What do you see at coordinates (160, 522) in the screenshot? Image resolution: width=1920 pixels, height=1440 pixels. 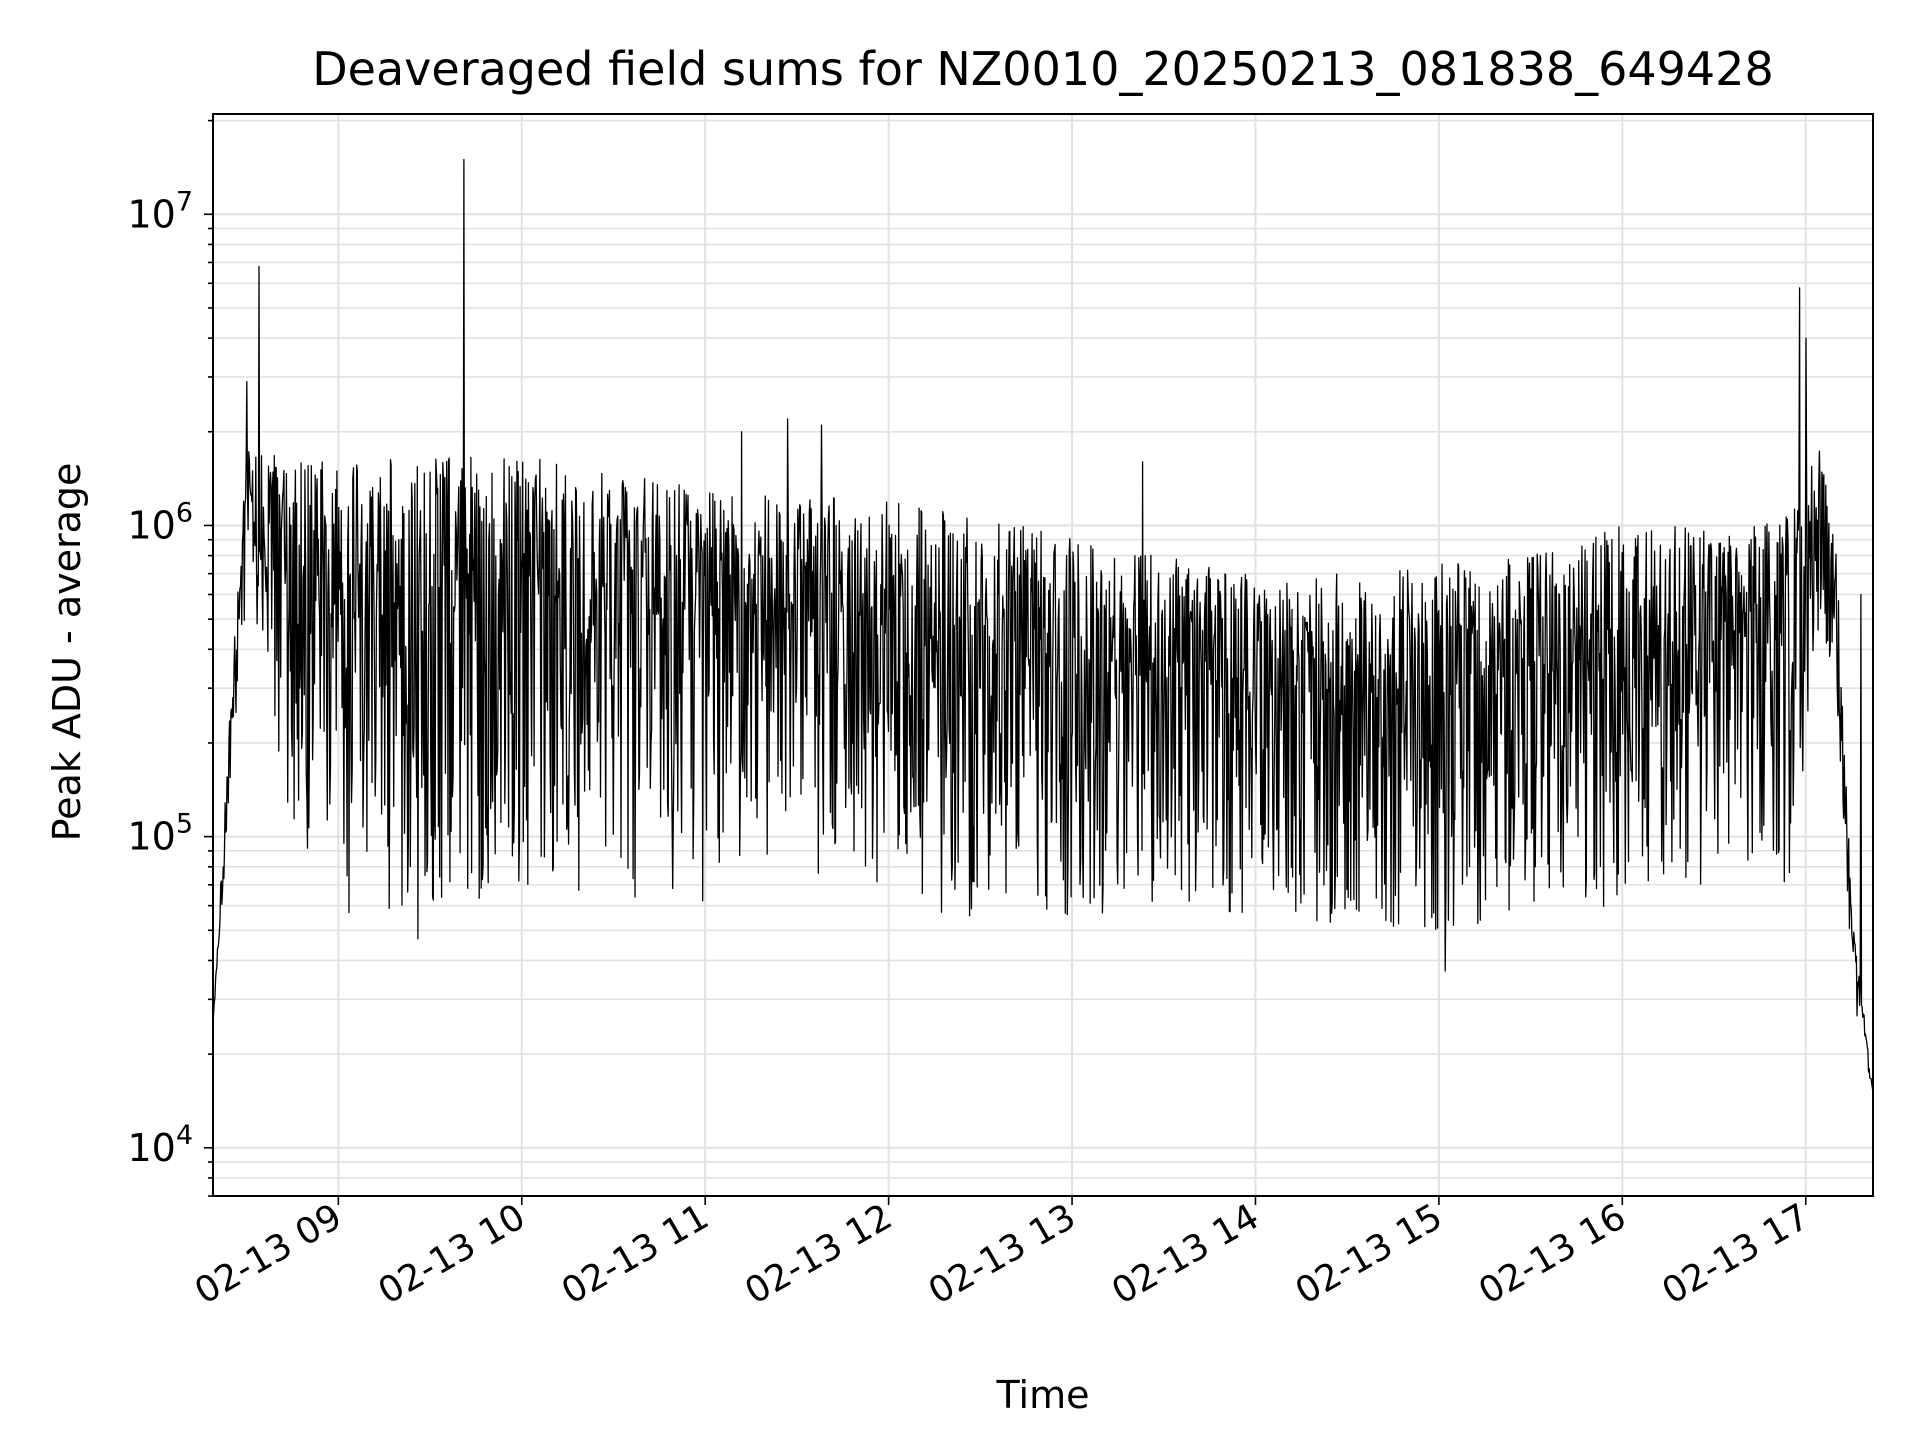 I see `y-tick-label: 106` at bounding box center [160, 522].